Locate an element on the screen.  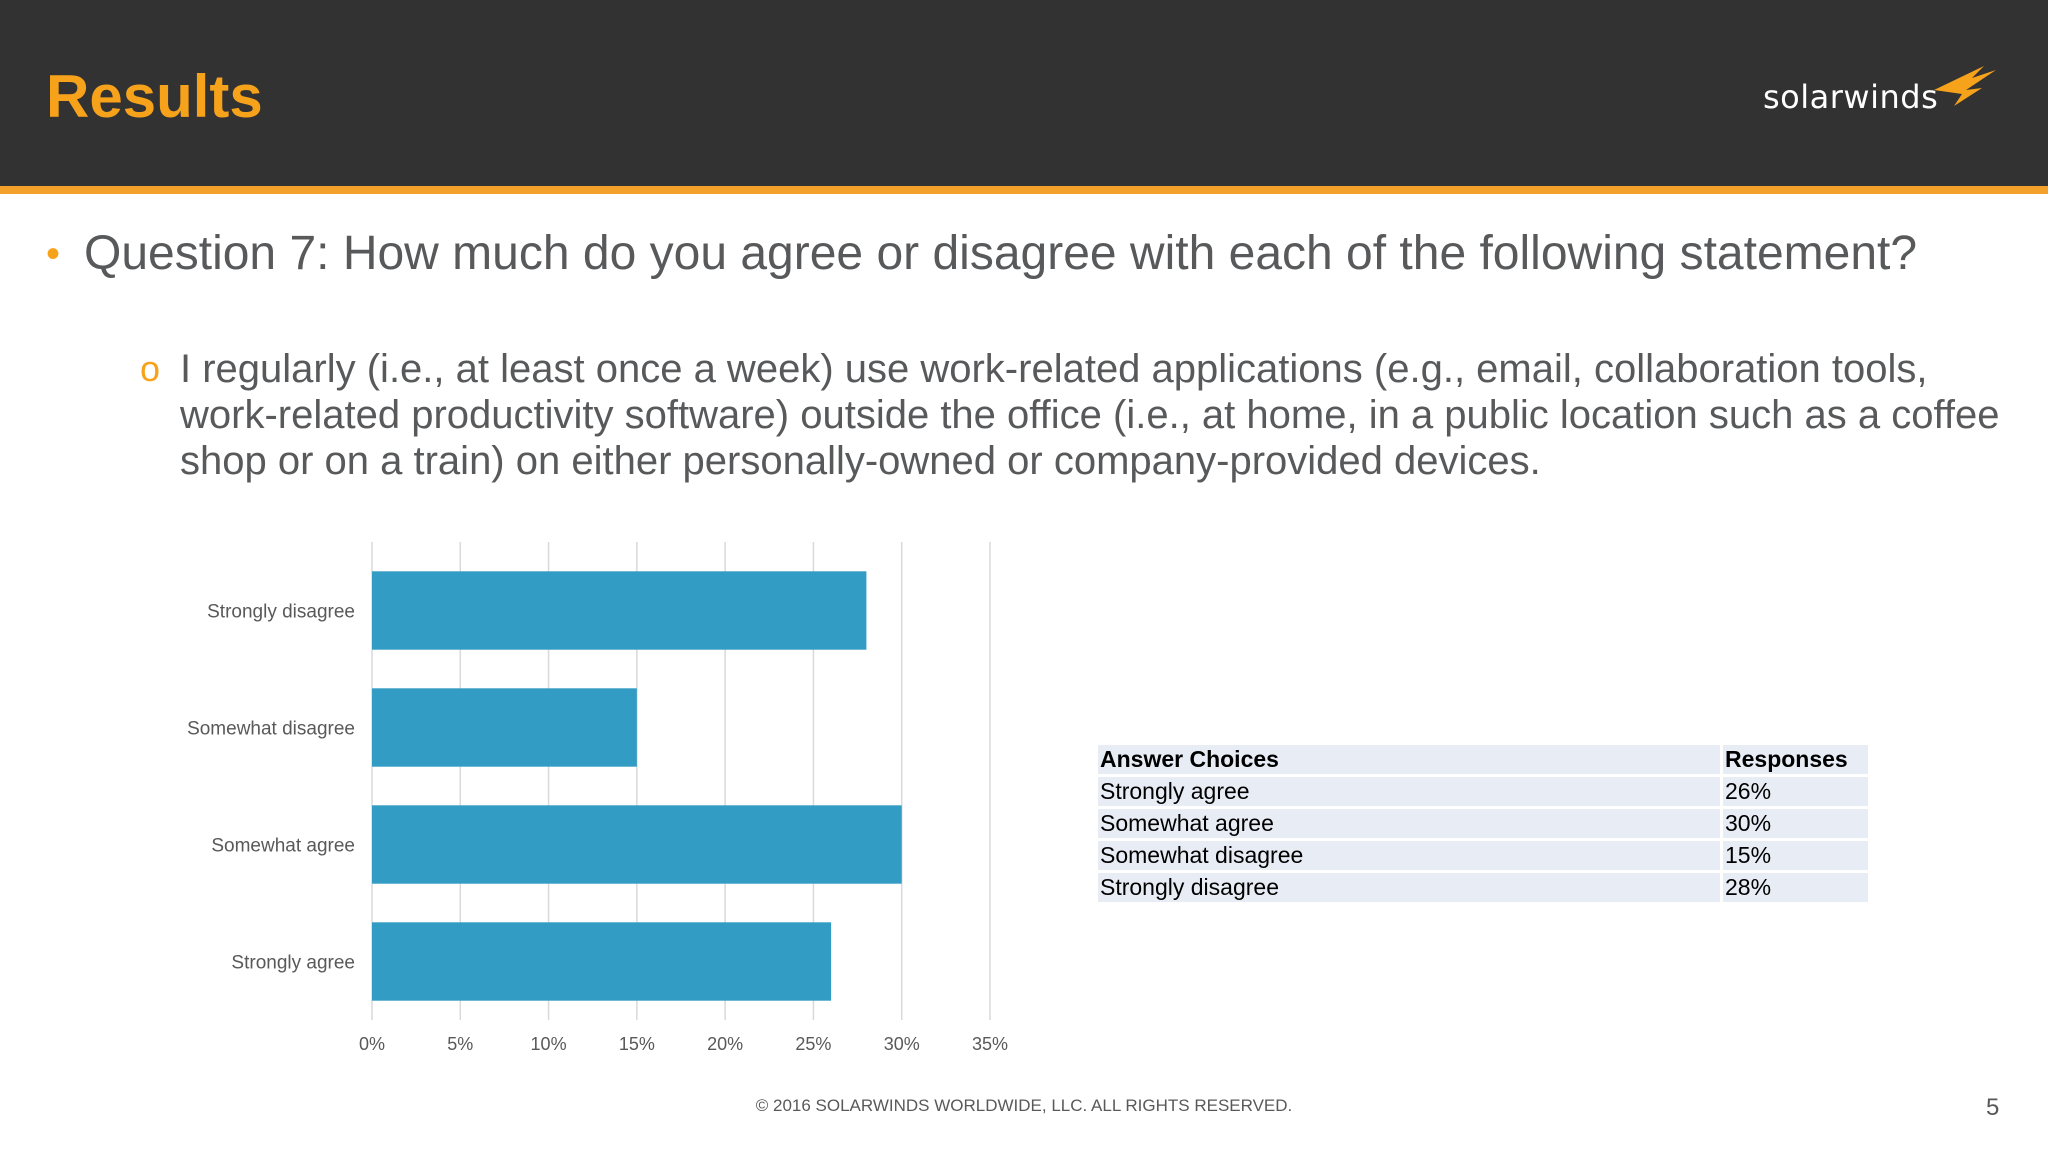
category-label: Strongly agree is located at coordinates (293, 963).